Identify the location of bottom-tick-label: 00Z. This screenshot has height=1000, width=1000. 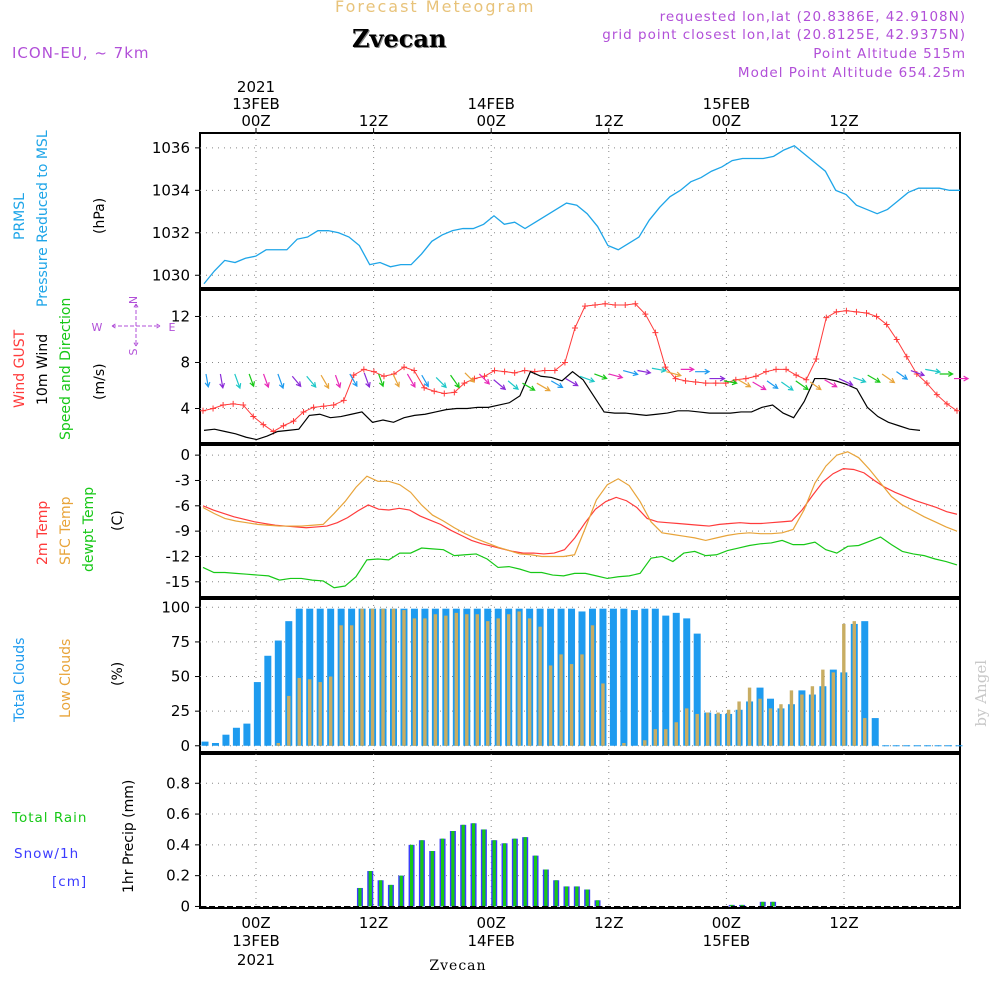
(255, 923).